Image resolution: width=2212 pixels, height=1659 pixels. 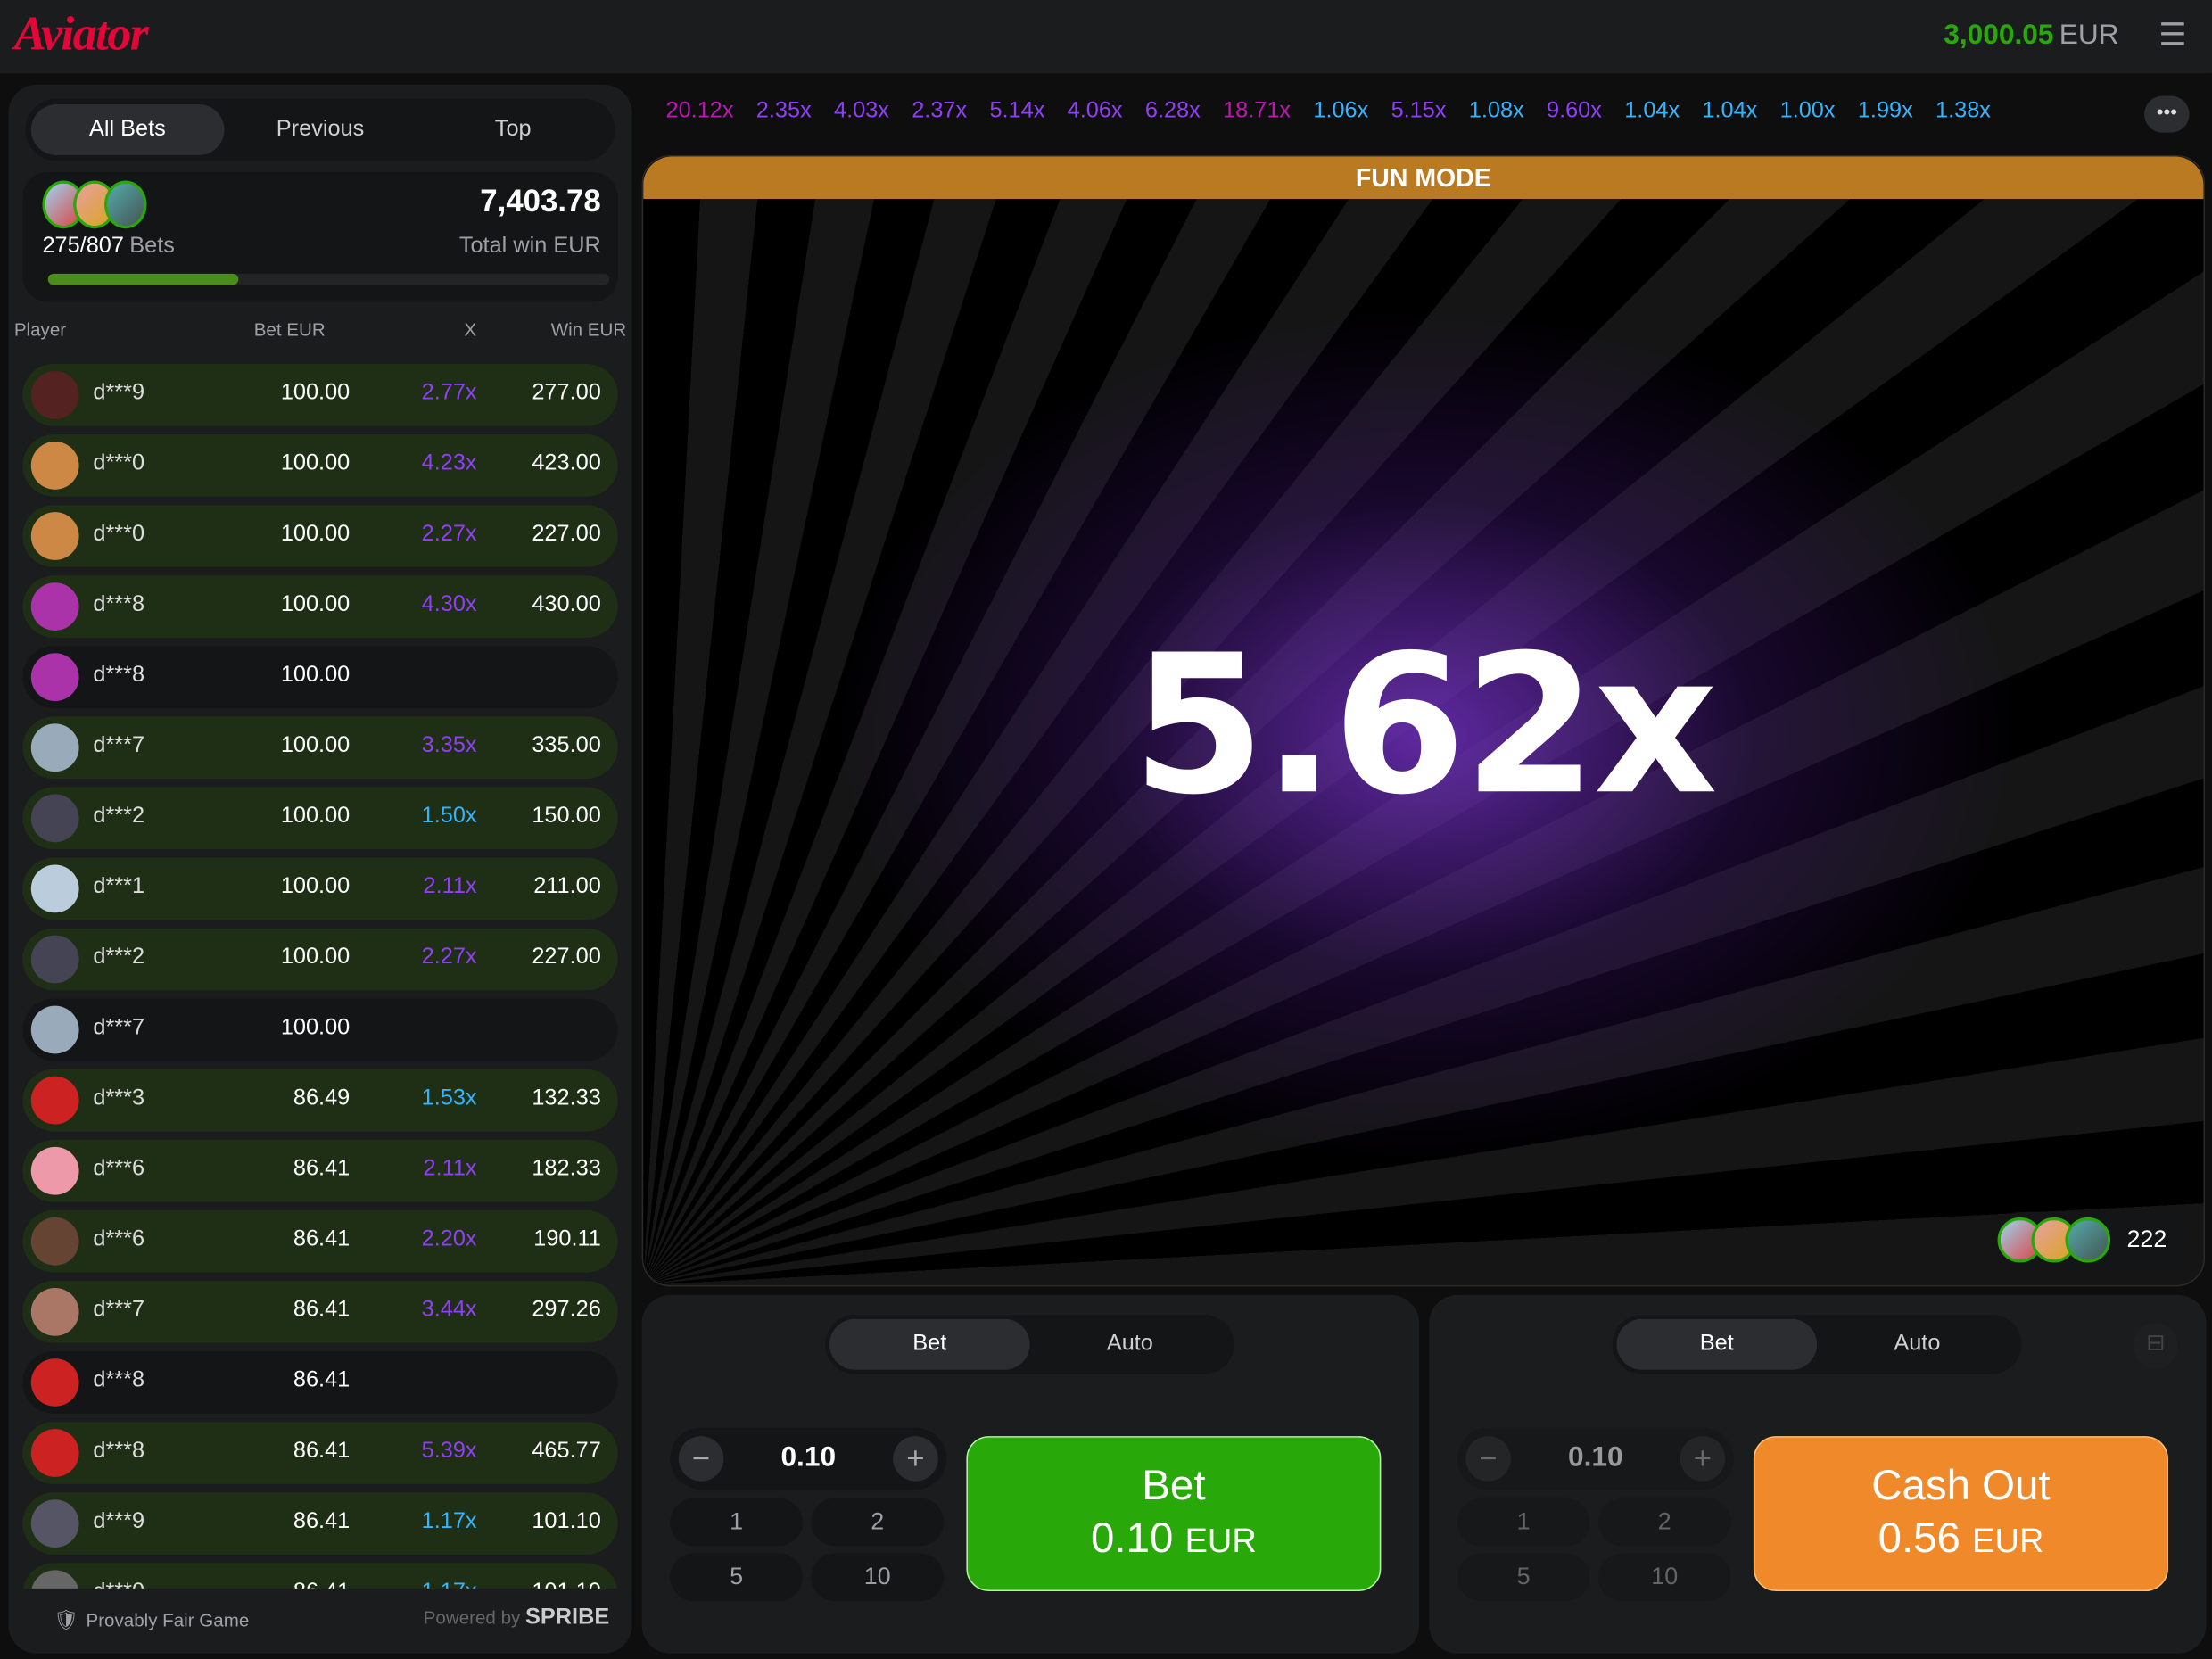 I want to click on multiplier: 4.23x, so click(x=449, y=463).